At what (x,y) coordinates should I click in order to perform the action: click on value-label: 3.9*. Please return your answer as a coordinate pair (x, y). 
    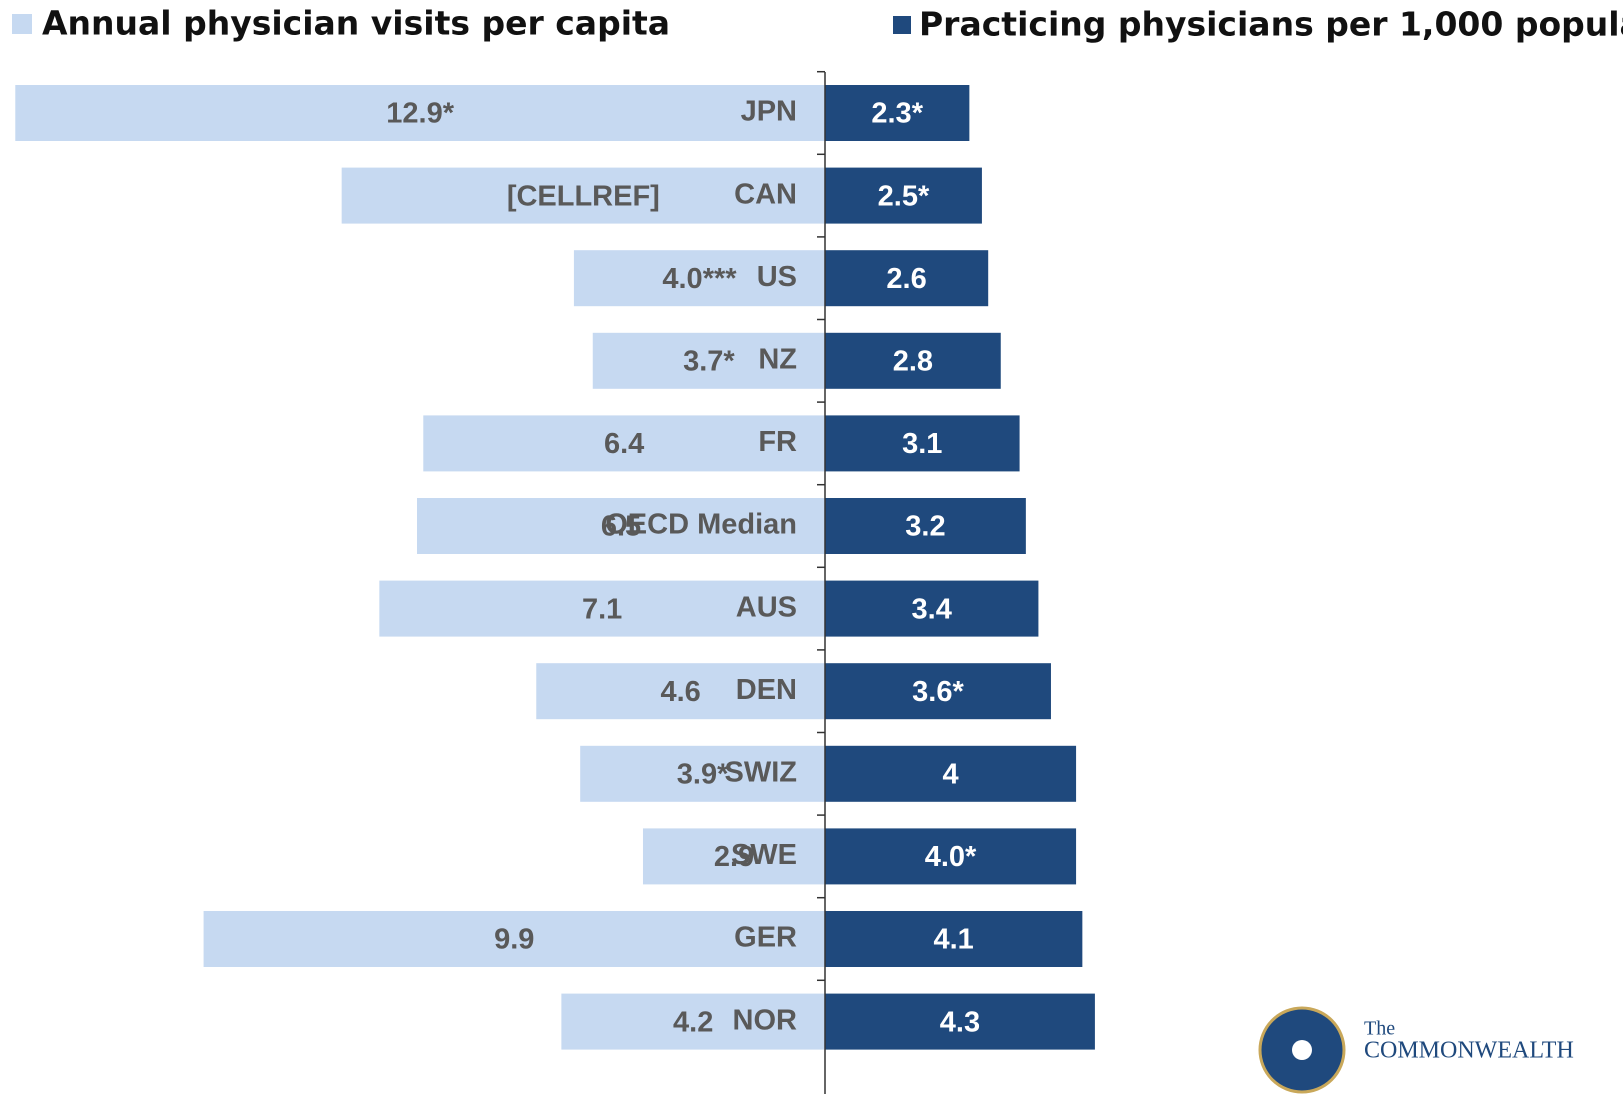
    Looking at the image, I should click on (703, 774).